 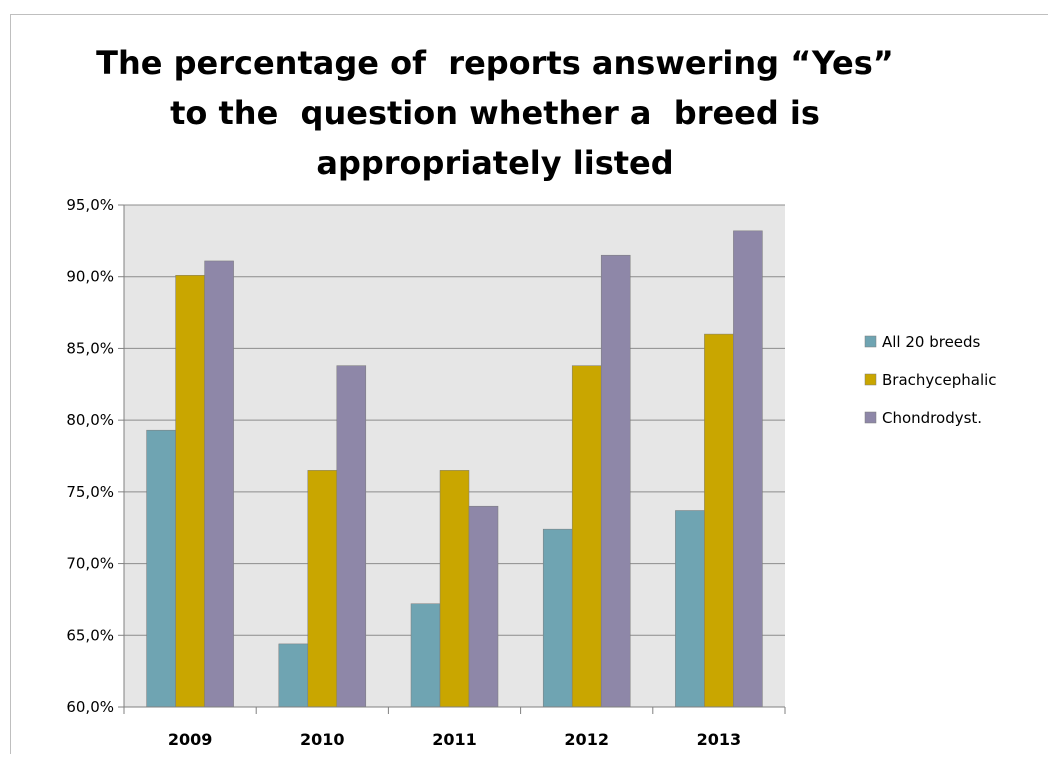 I want to click on y-tick-label: 90,0%, so click(x=90, y=277).